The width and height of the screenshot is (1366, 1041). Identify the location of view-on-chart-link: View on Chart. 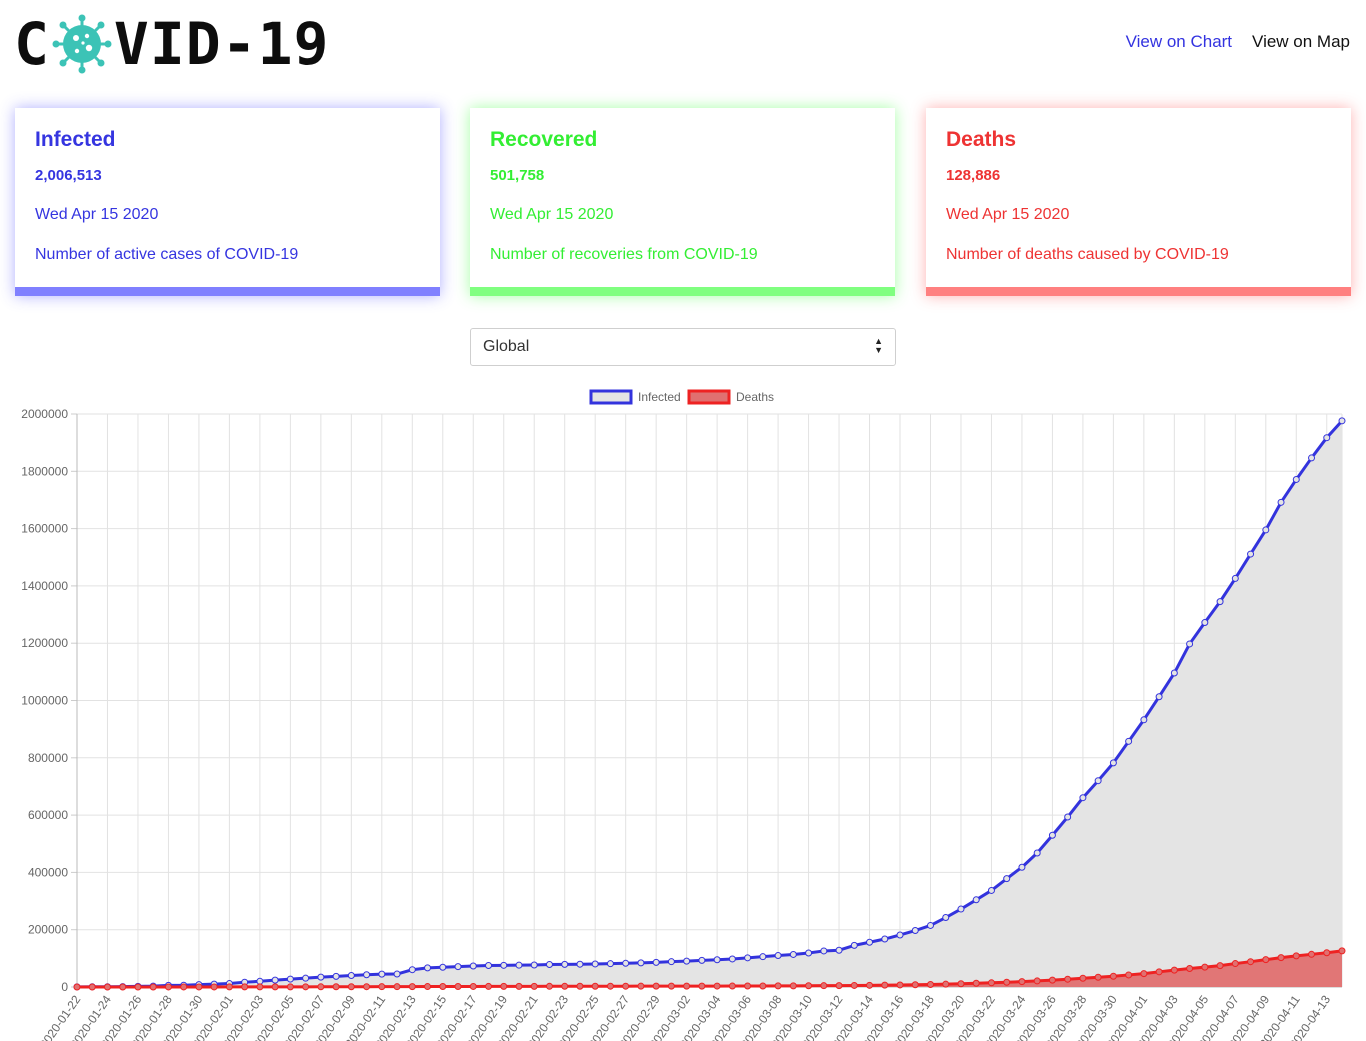
(1179, 41).